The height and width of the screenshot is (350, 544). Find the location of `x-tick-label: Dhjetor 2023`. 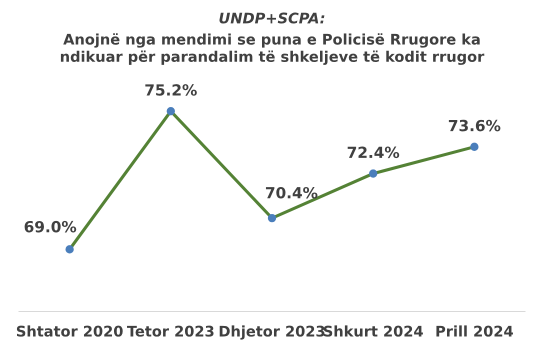

x-tick-label: Dhjetor 2023 is located at coordinates (272, 332).